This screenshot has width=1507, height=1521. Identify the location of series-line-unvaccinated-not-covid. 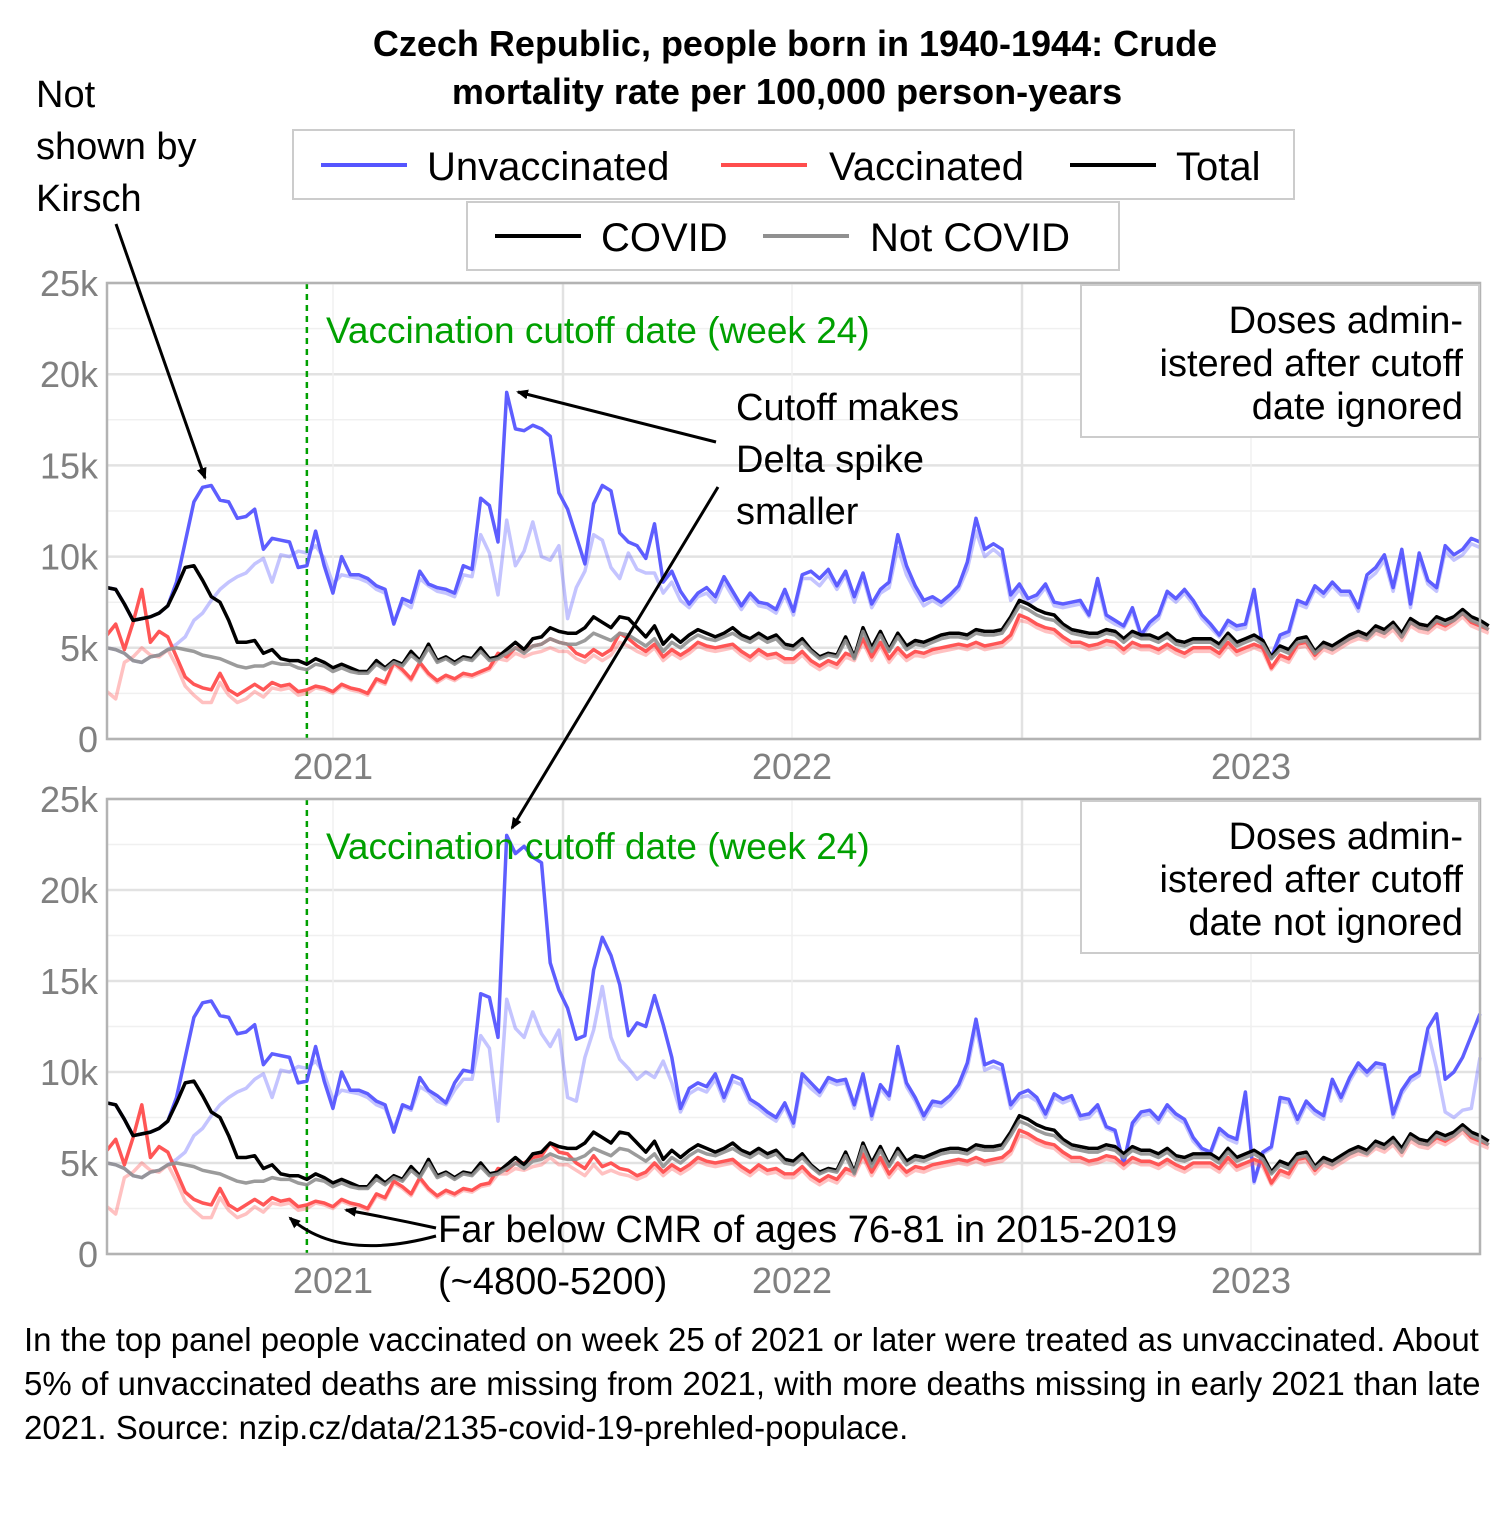
(793, 591).